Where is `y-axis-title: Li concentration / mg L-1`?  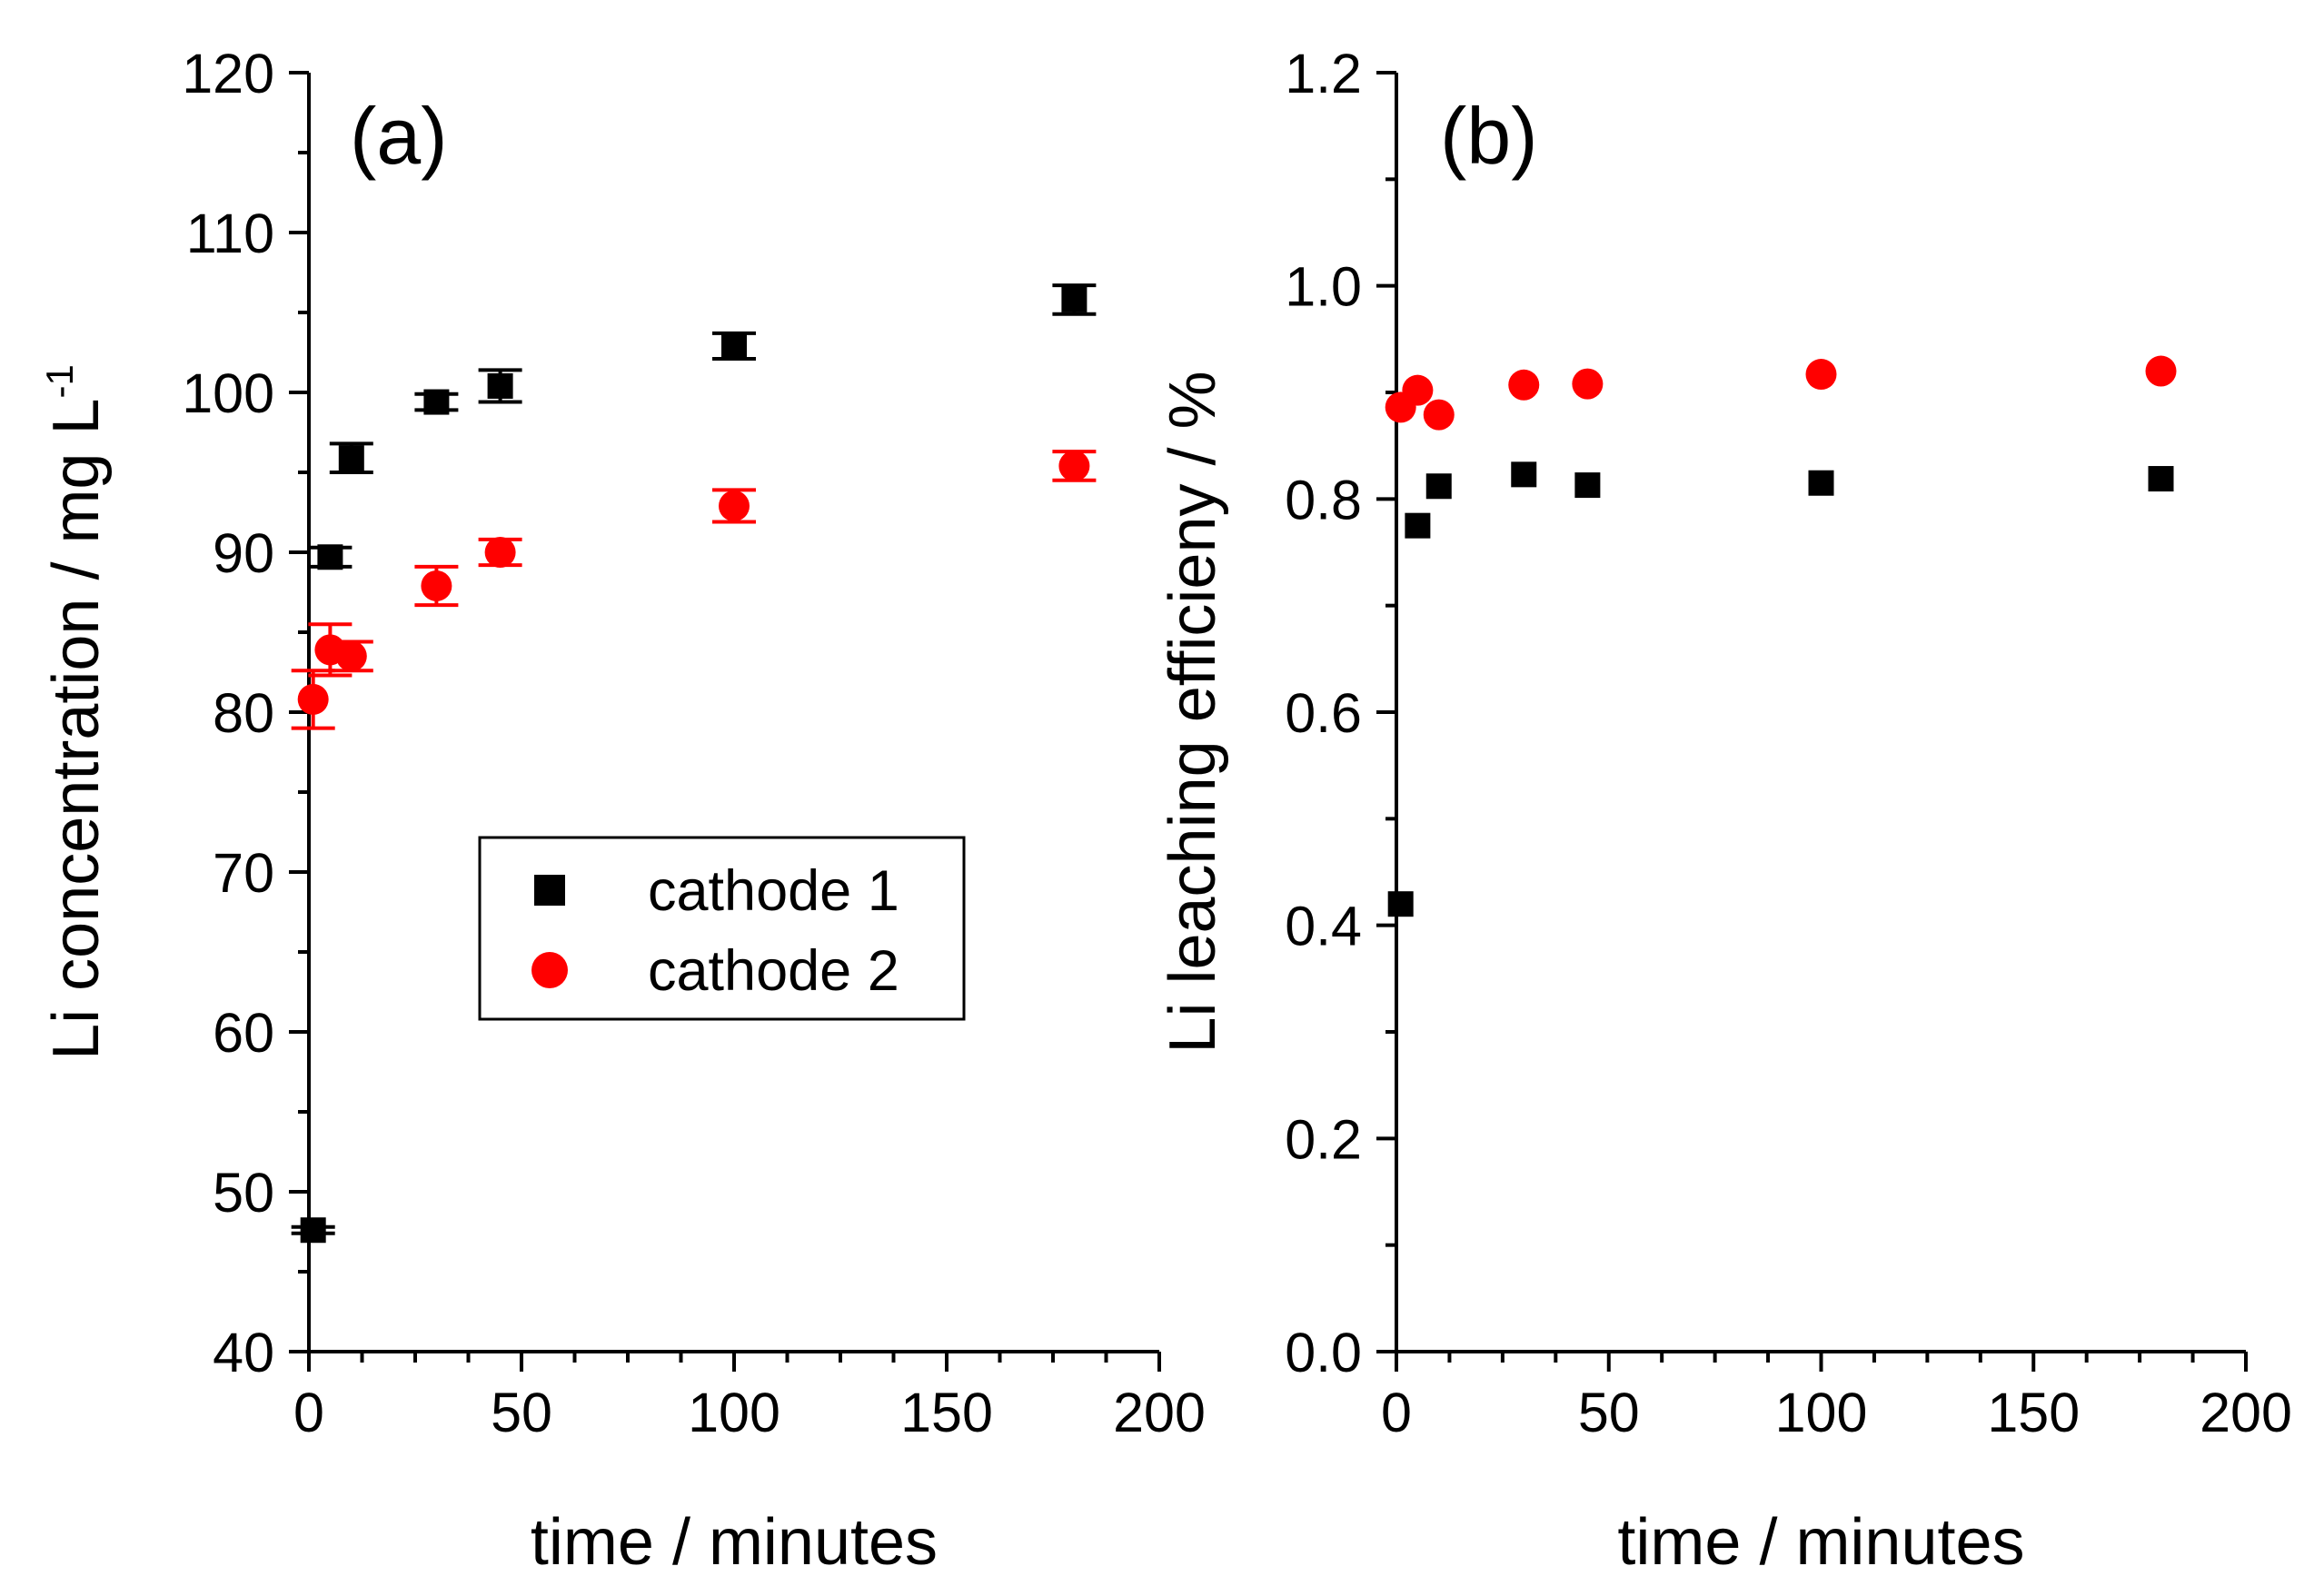
y-axis-title: Li concentration / mg L-1 is located at coordinates (76, 712).